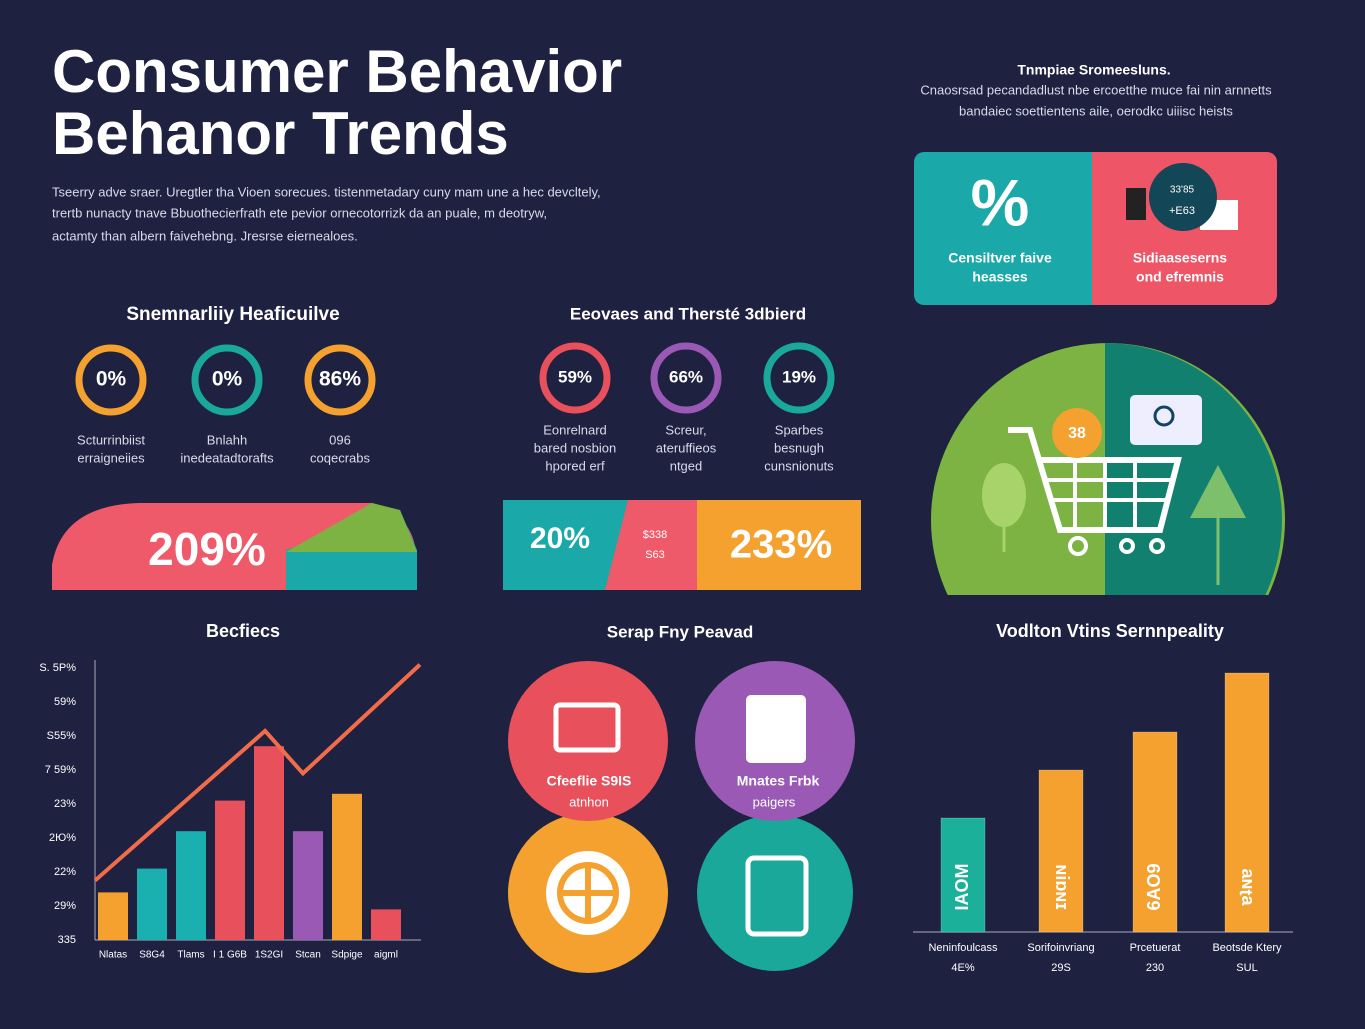  I want to click on ring-label: Scturrinbiist, so click(111, 439).